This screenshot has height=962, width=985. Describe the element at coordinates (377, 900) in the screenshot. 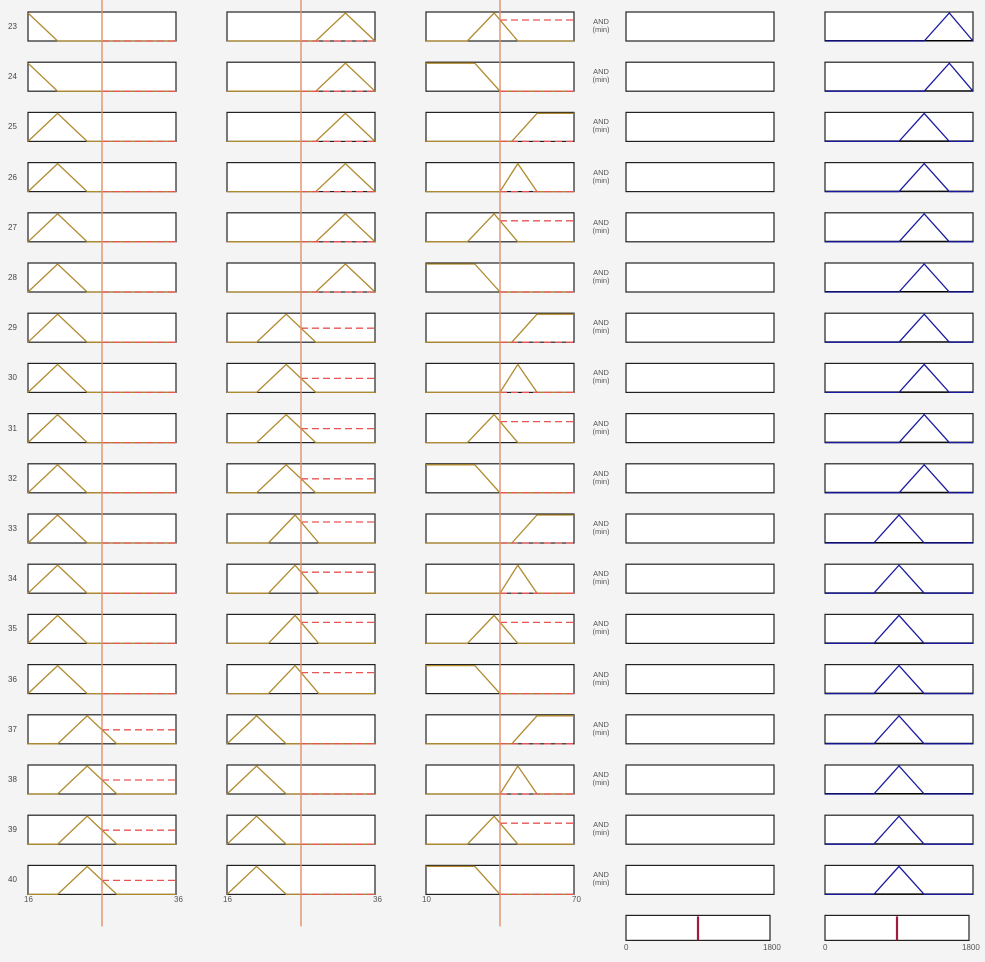

I see `axis-max-label: 36` at that location.